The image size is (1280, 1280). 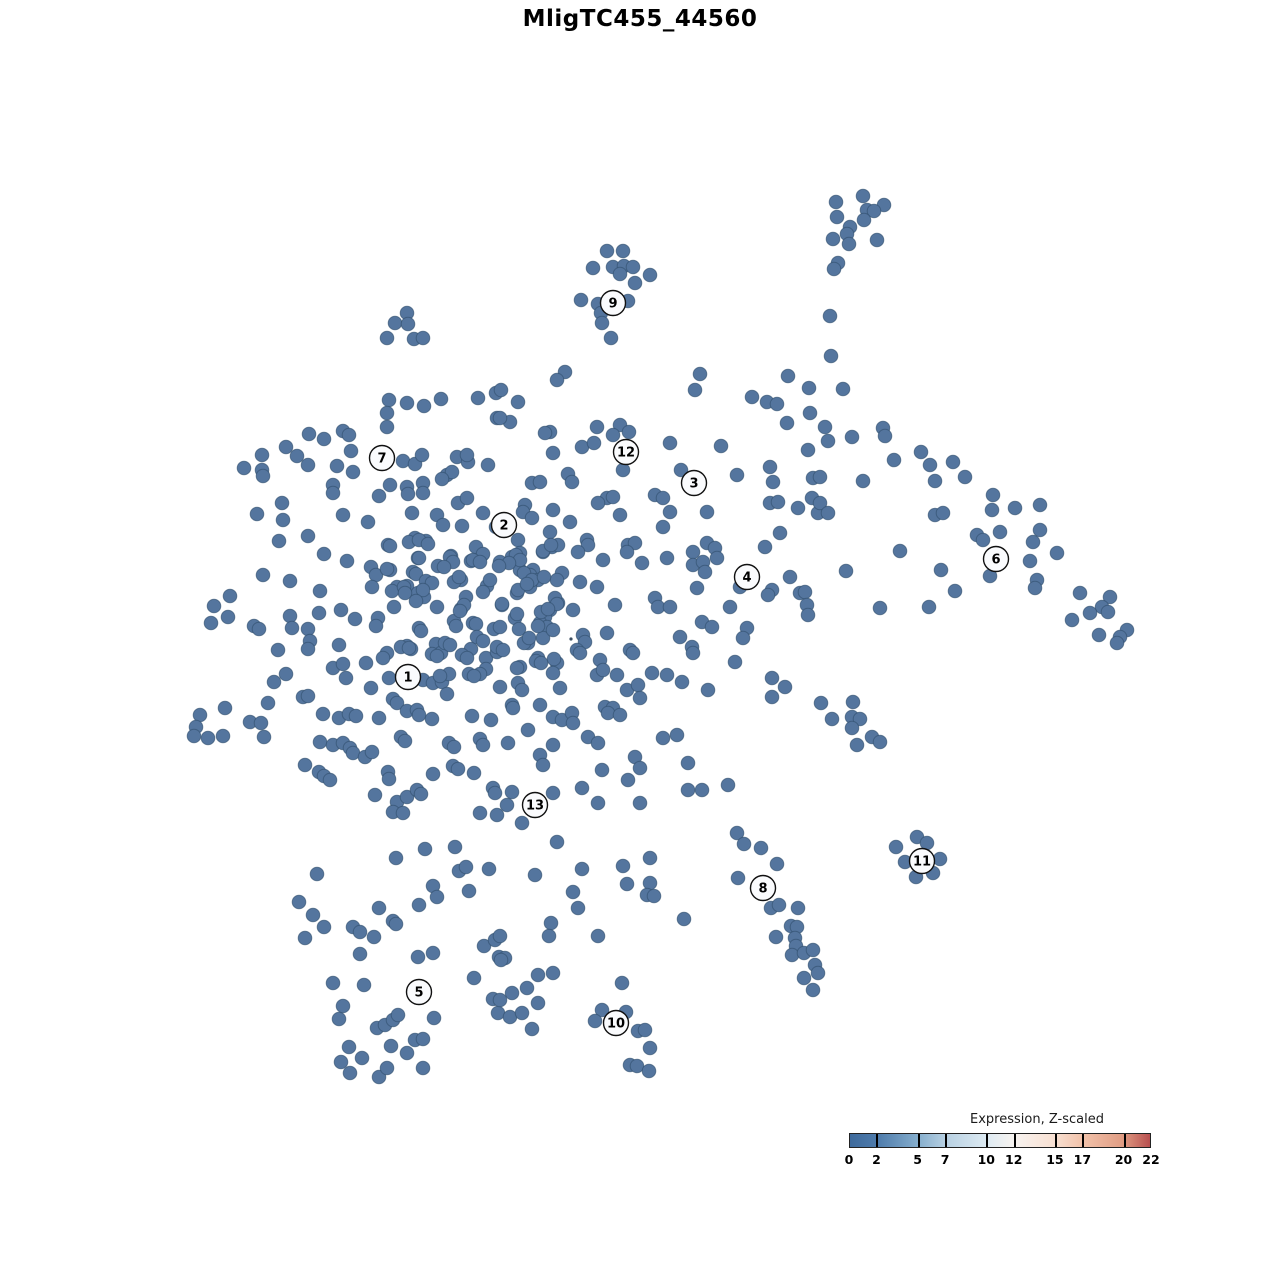 I want to click on expression-legend: Expression, Z-scaled 0 2 5 7 10 12 15 17 20 22, so click(x=1002, y=1142).